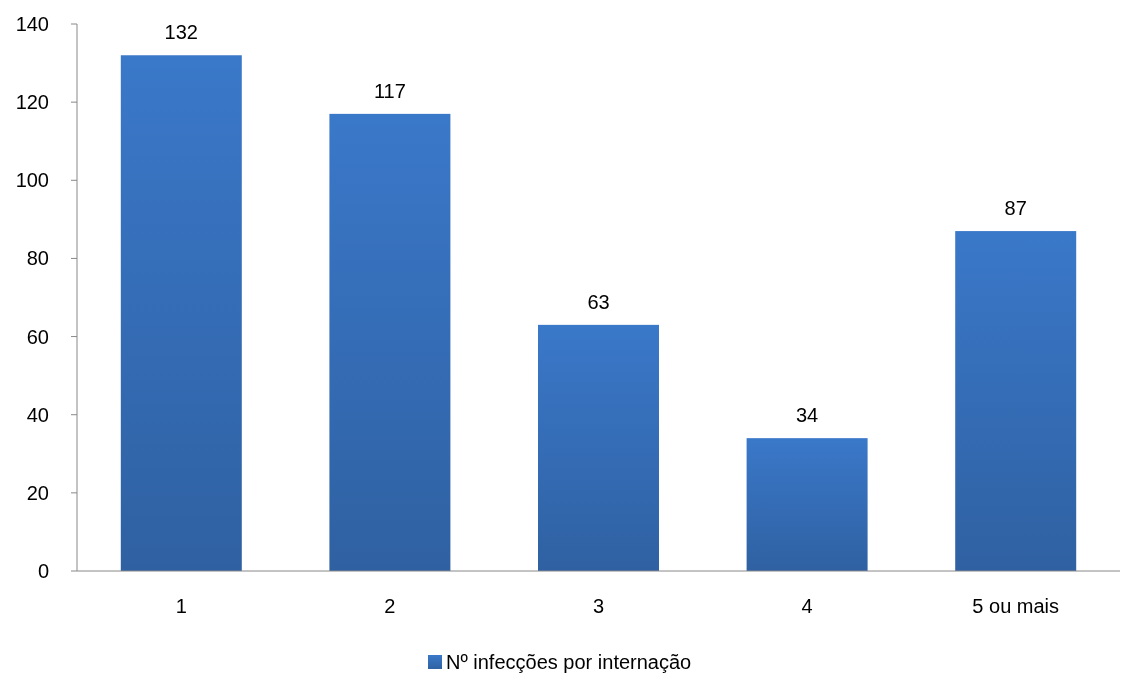 This screenshot has height=677, width=1130. I want to click on data-label: 63, so click(598, 301).